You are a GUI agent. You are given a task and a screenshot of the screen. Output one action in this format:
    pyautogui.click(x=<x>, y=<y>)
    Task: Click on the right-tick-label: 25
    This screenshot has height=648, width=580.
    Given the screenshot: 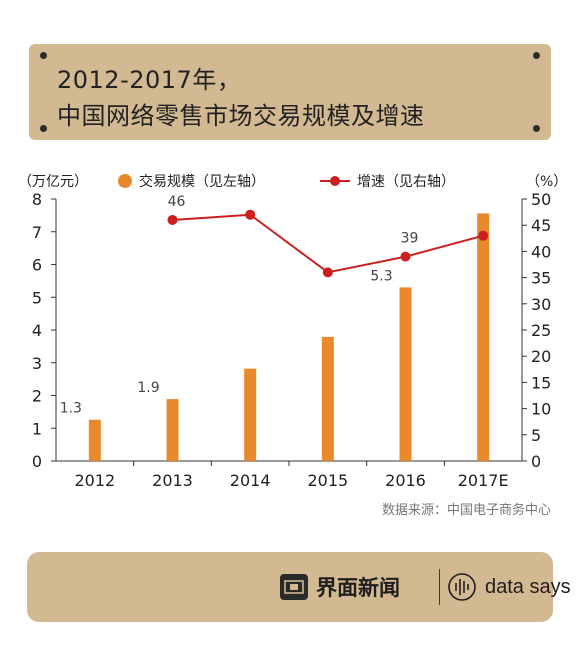 What is the action you would take?
    pyautogui.click(x=541, y=330)
    